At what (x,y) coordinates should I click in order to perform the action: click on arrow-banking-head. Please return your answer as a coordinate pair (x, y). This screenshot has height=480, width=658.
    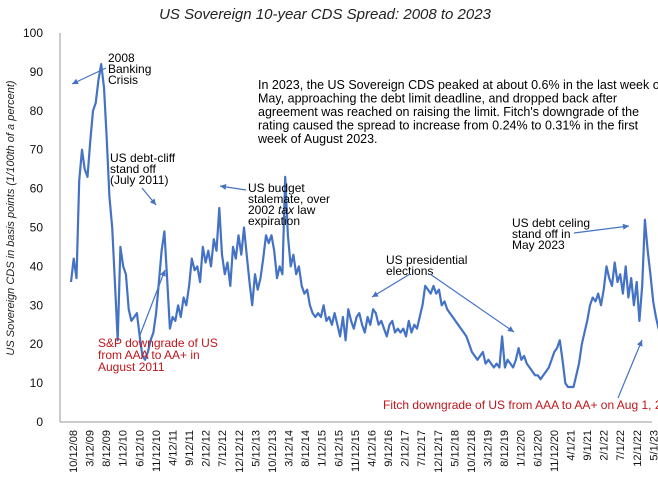
    Looking at the image, I should click on (75, 81).